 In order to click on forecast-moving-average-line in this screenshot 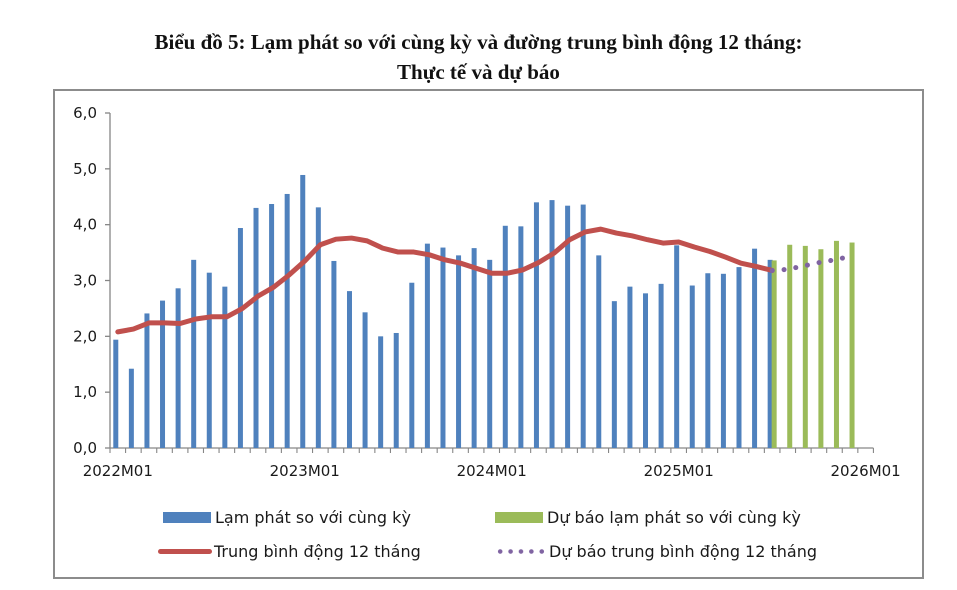, I will do `click(811, 263)`.